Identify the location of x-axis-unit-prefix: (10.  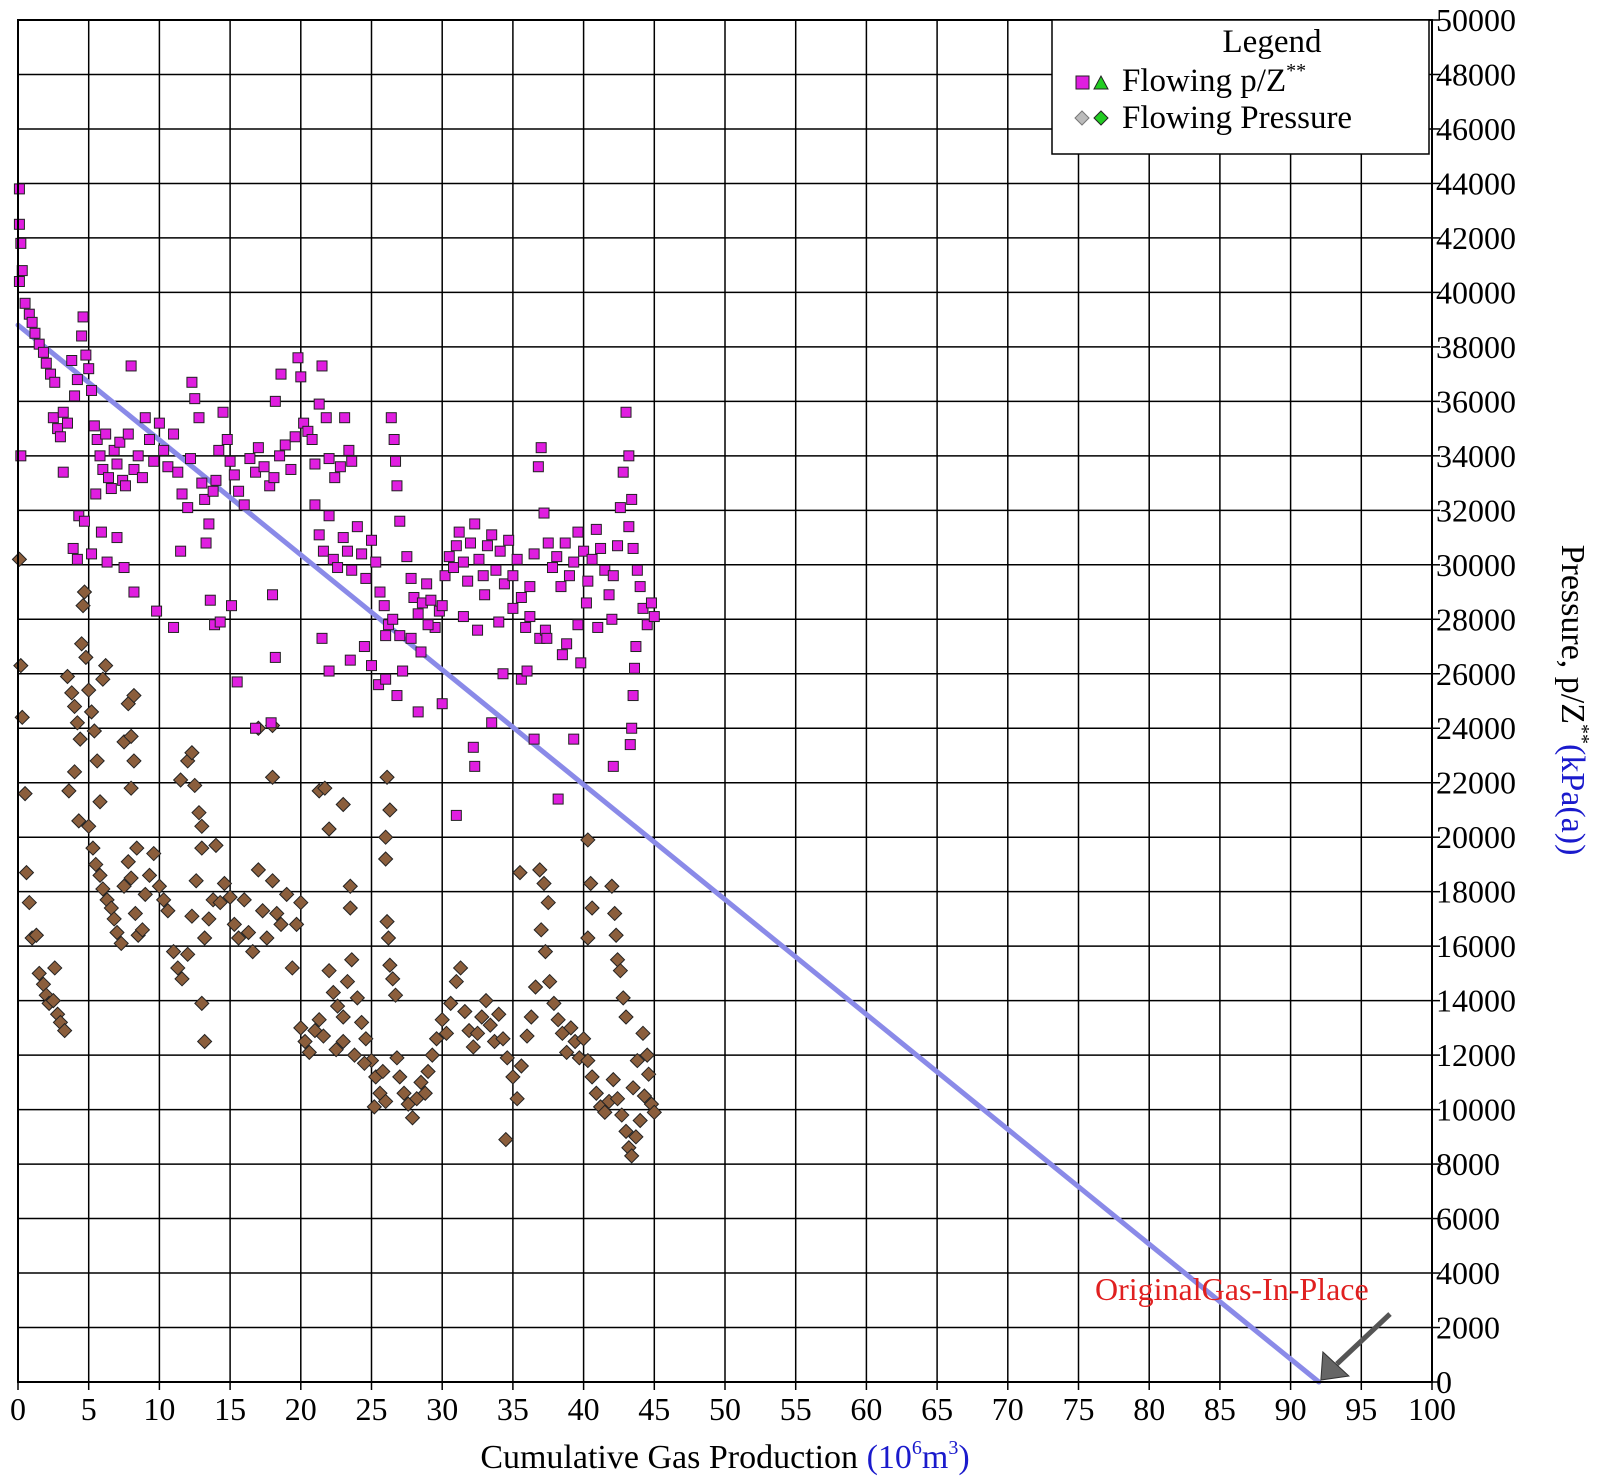
(889, 1457).